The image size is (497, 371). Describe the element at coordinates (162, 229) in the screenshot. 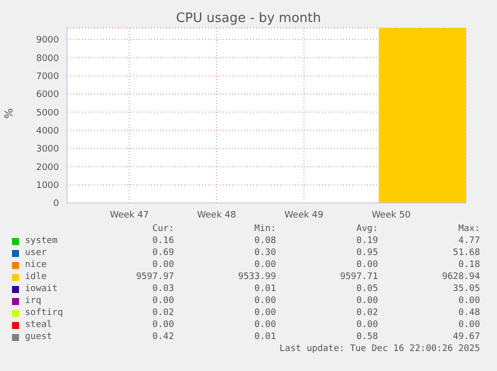

I see `text: Cur:` at that location.